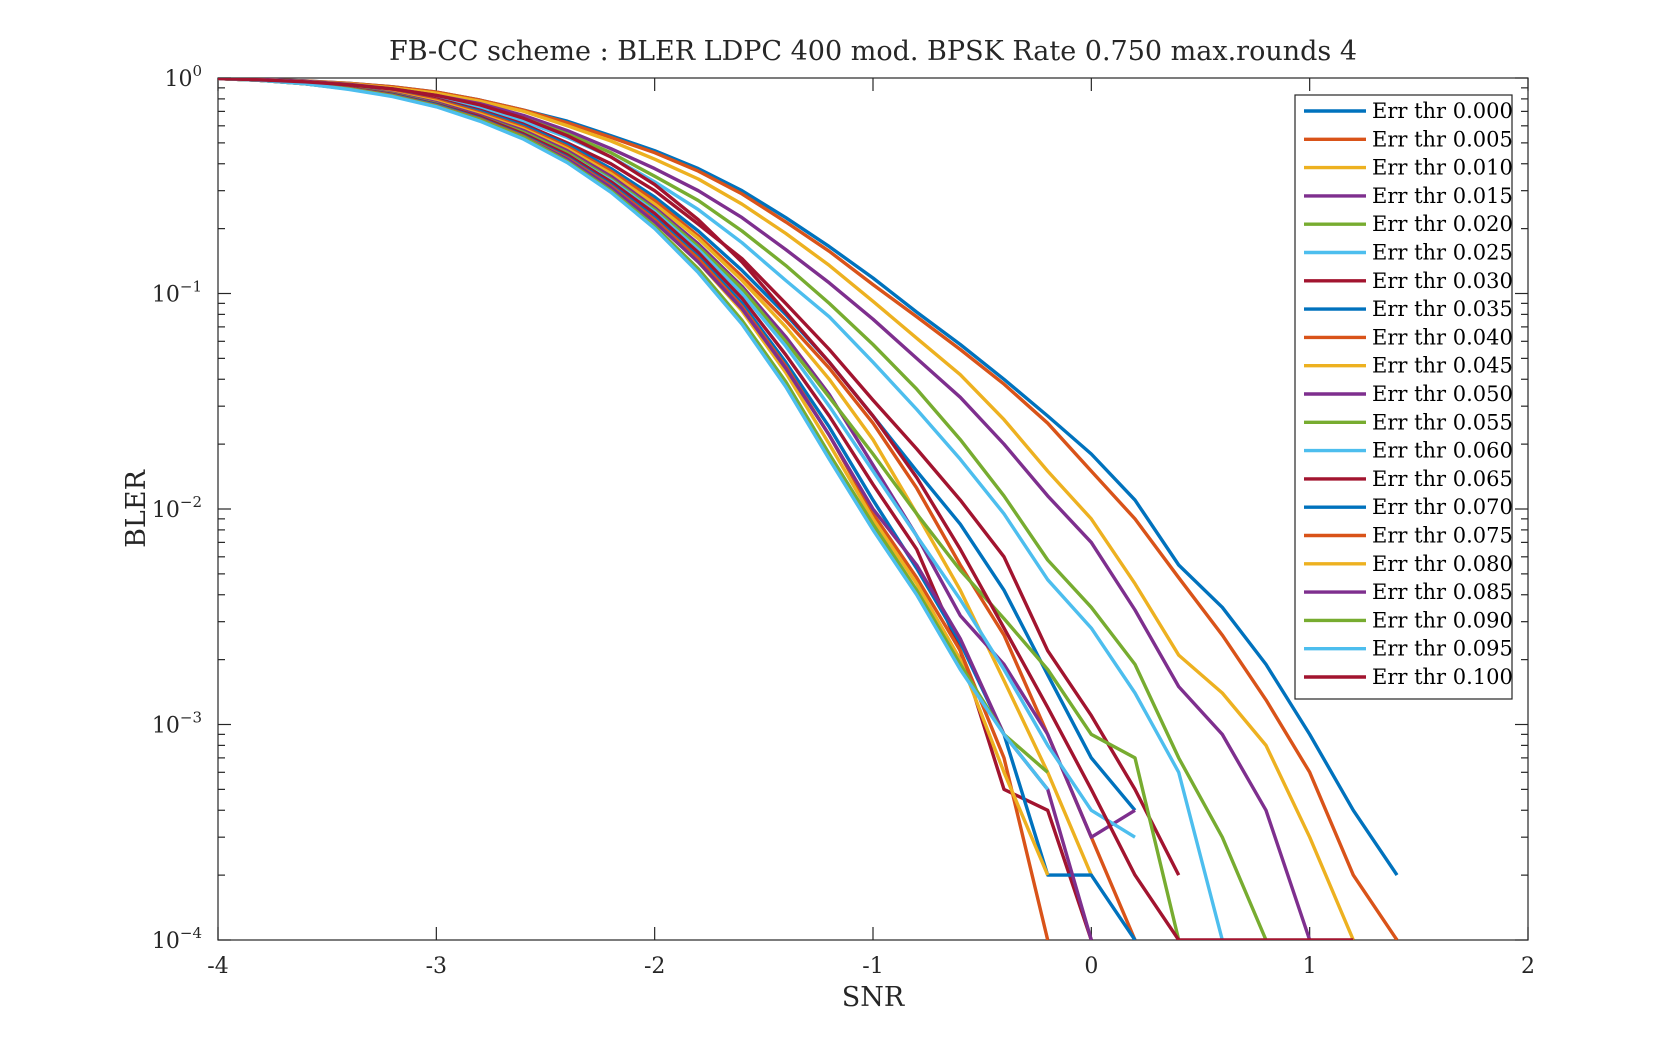 The width and height of the screenshot is (1667, 1042). I want to click on legend-label: Err thr 0.070, so click(1442, 507).